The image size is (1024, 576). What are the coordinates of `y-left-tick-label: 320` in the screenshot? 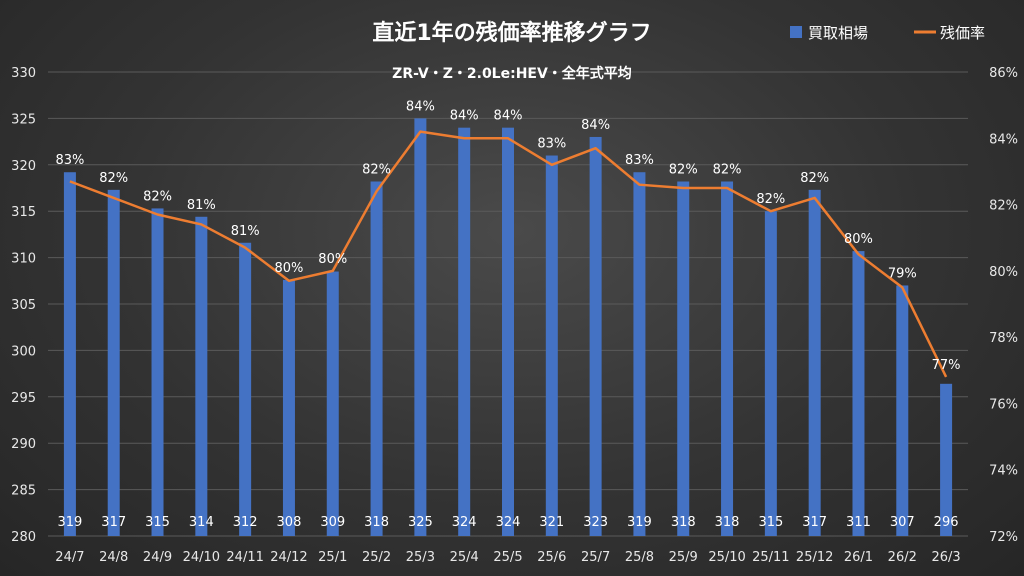 It's located at (23, 166).